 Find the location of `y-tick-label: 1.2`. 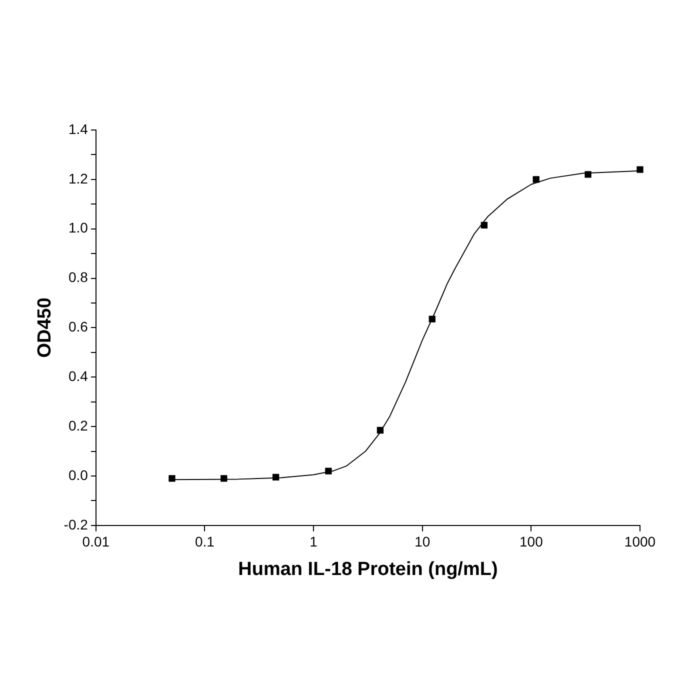

y-tick-label: 1.2 is located at coordinates (78, 178).